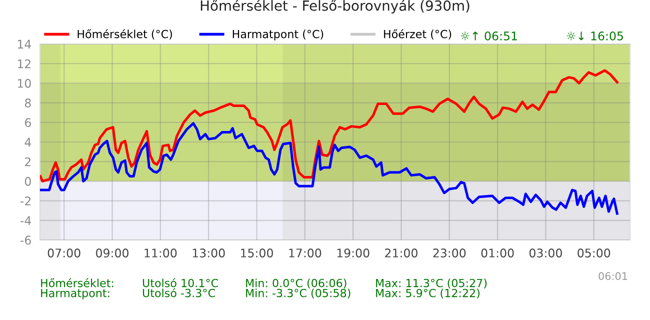 This screenshot has height=320, width=650. What do you see at coordinates (25, 240) in the screenshot?
I see `y-tick-label: -6` at bounding box center [25, 240].